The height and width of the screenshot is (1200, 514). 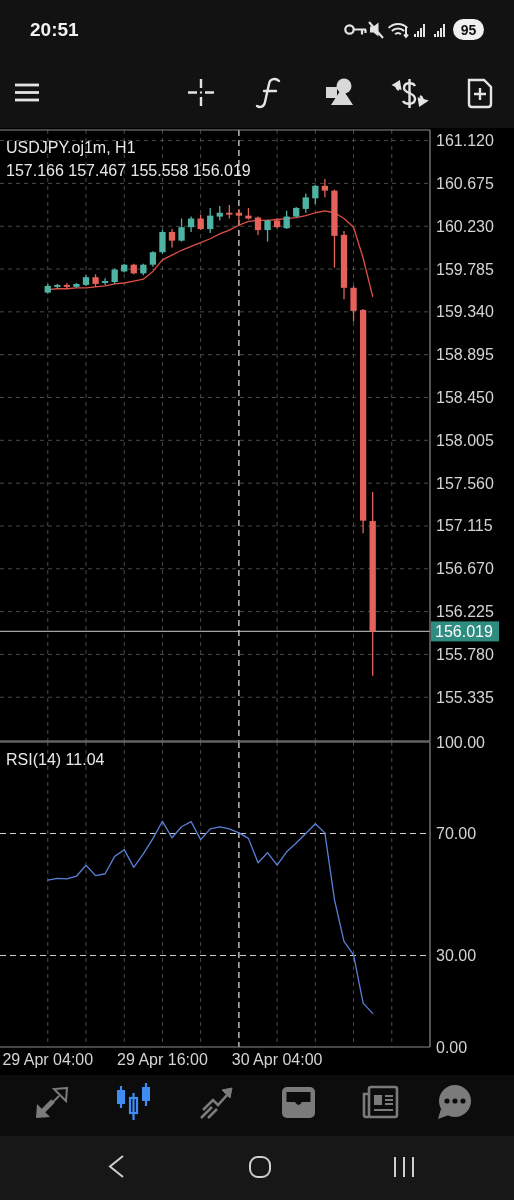 What do you see at coordinates (452, 1047) in the screenshot?
I see `y-tick-label: 0.00` at bounding box center [452, 1047].